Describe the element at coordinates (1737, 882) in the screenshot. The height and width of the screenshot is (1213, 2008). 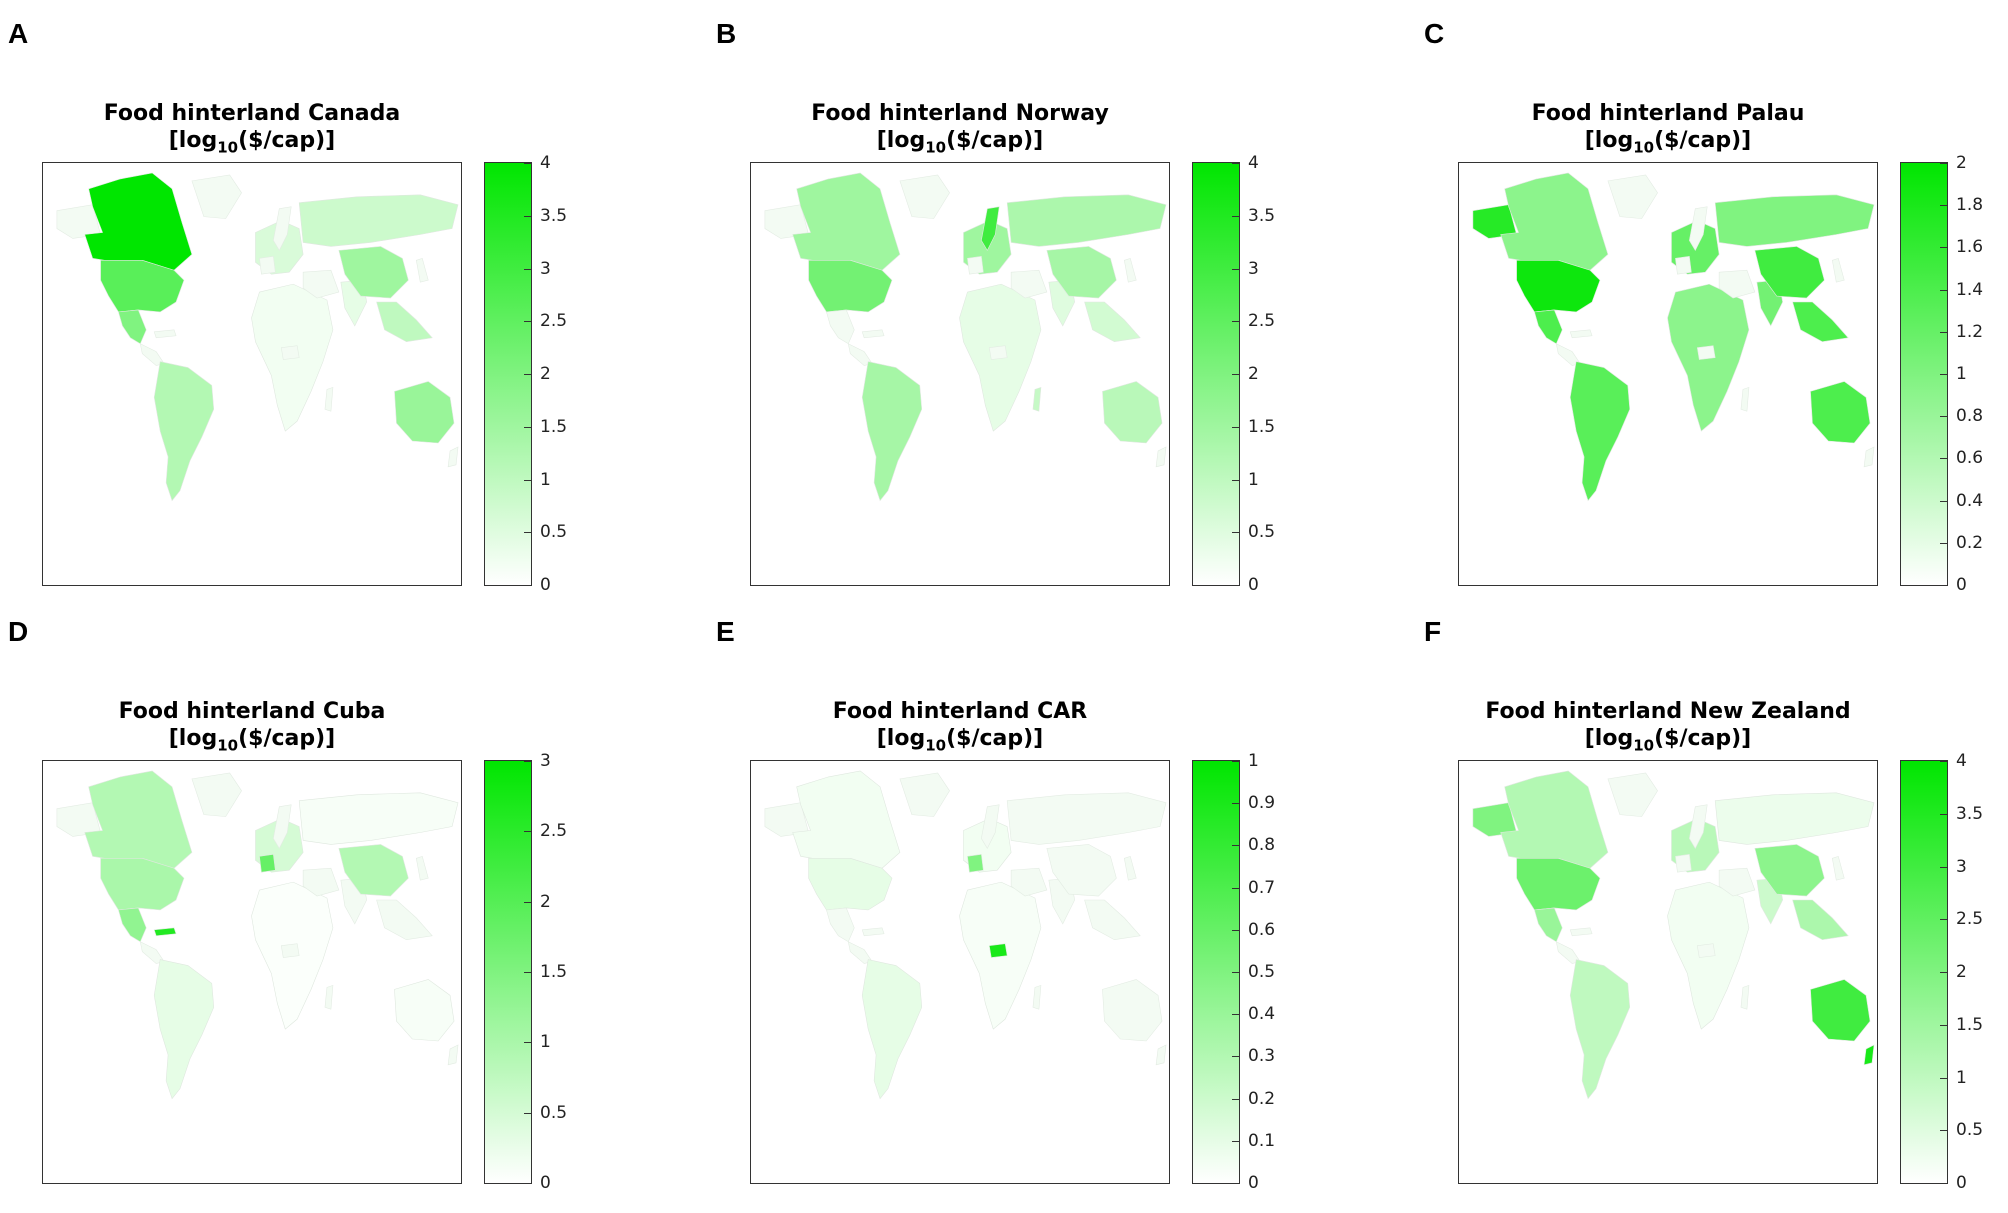
I see `region-middle-east` at that location.